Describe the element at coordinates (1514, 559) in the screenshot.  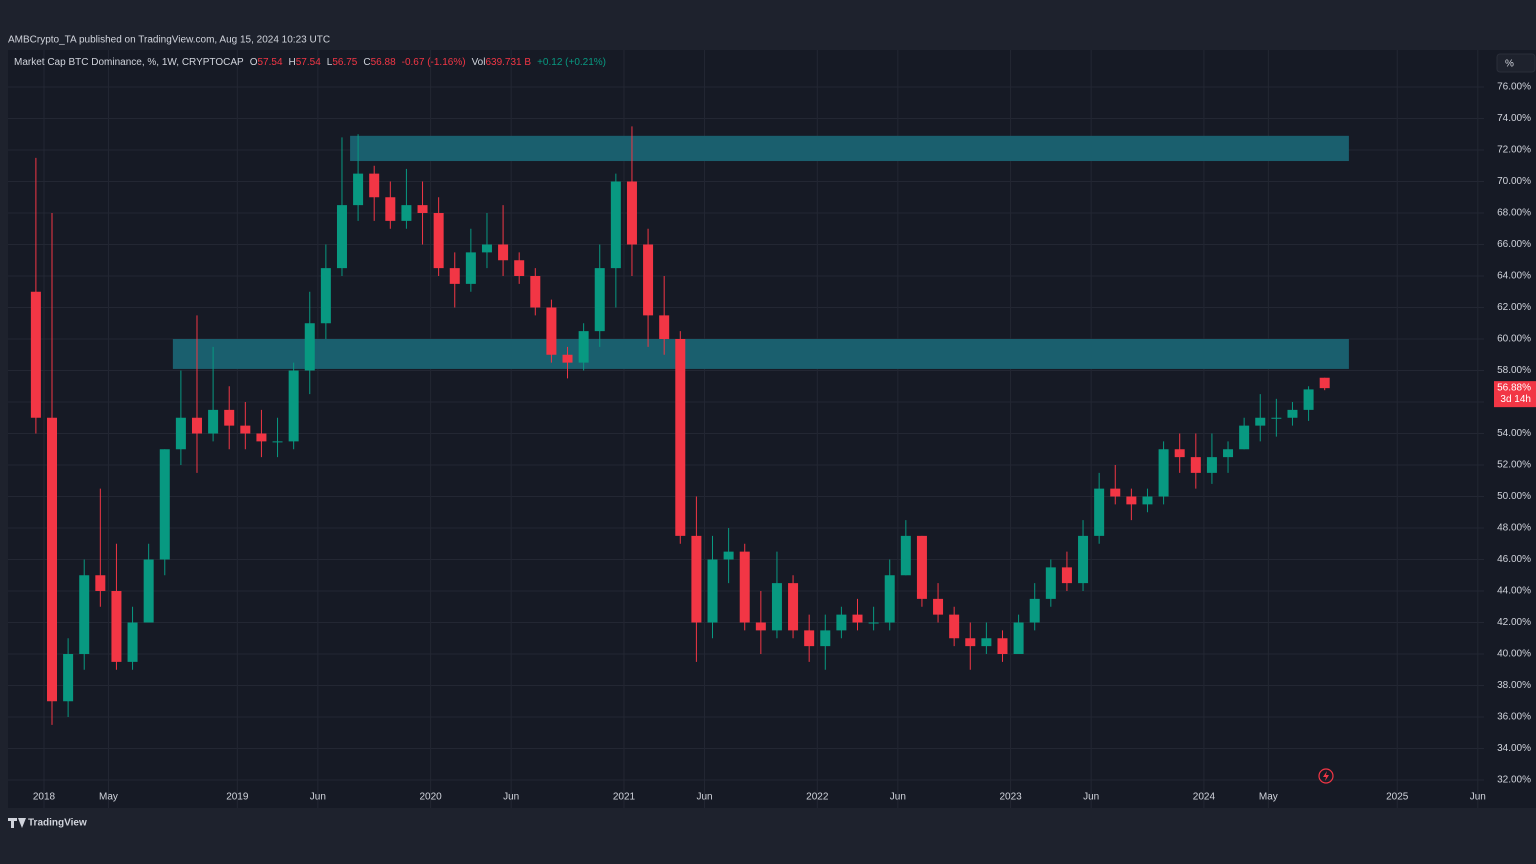
I see `y-tick-label: 46.00%` at that location.